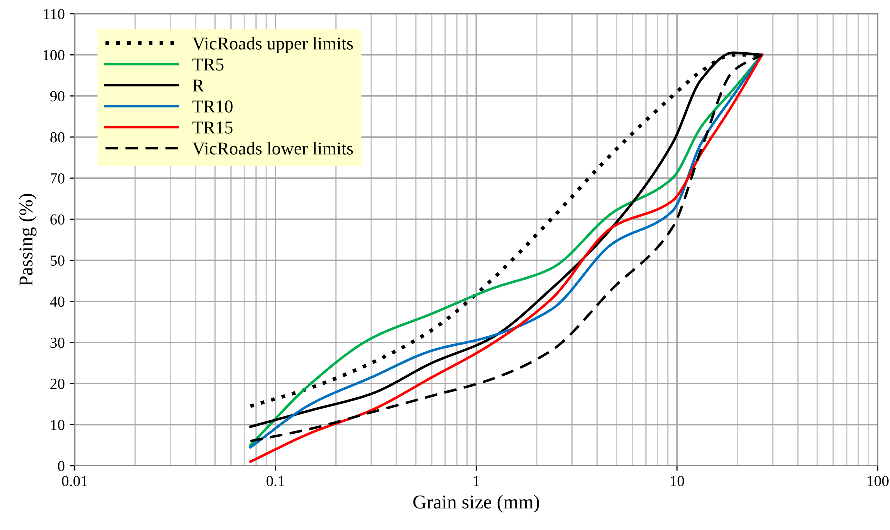  I want to click on y-tick-label: 80, so click(57, 137).